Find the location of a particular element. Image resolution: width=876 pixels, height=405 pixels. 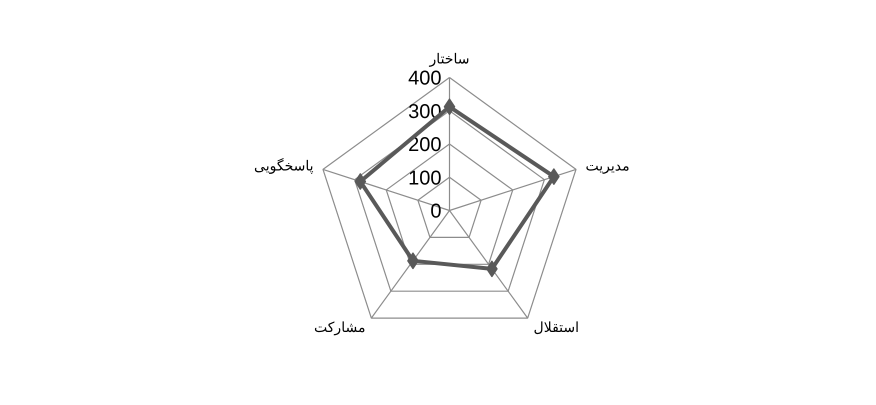

spoke-label: پاسخگویی is located at coordinates (284, 165).